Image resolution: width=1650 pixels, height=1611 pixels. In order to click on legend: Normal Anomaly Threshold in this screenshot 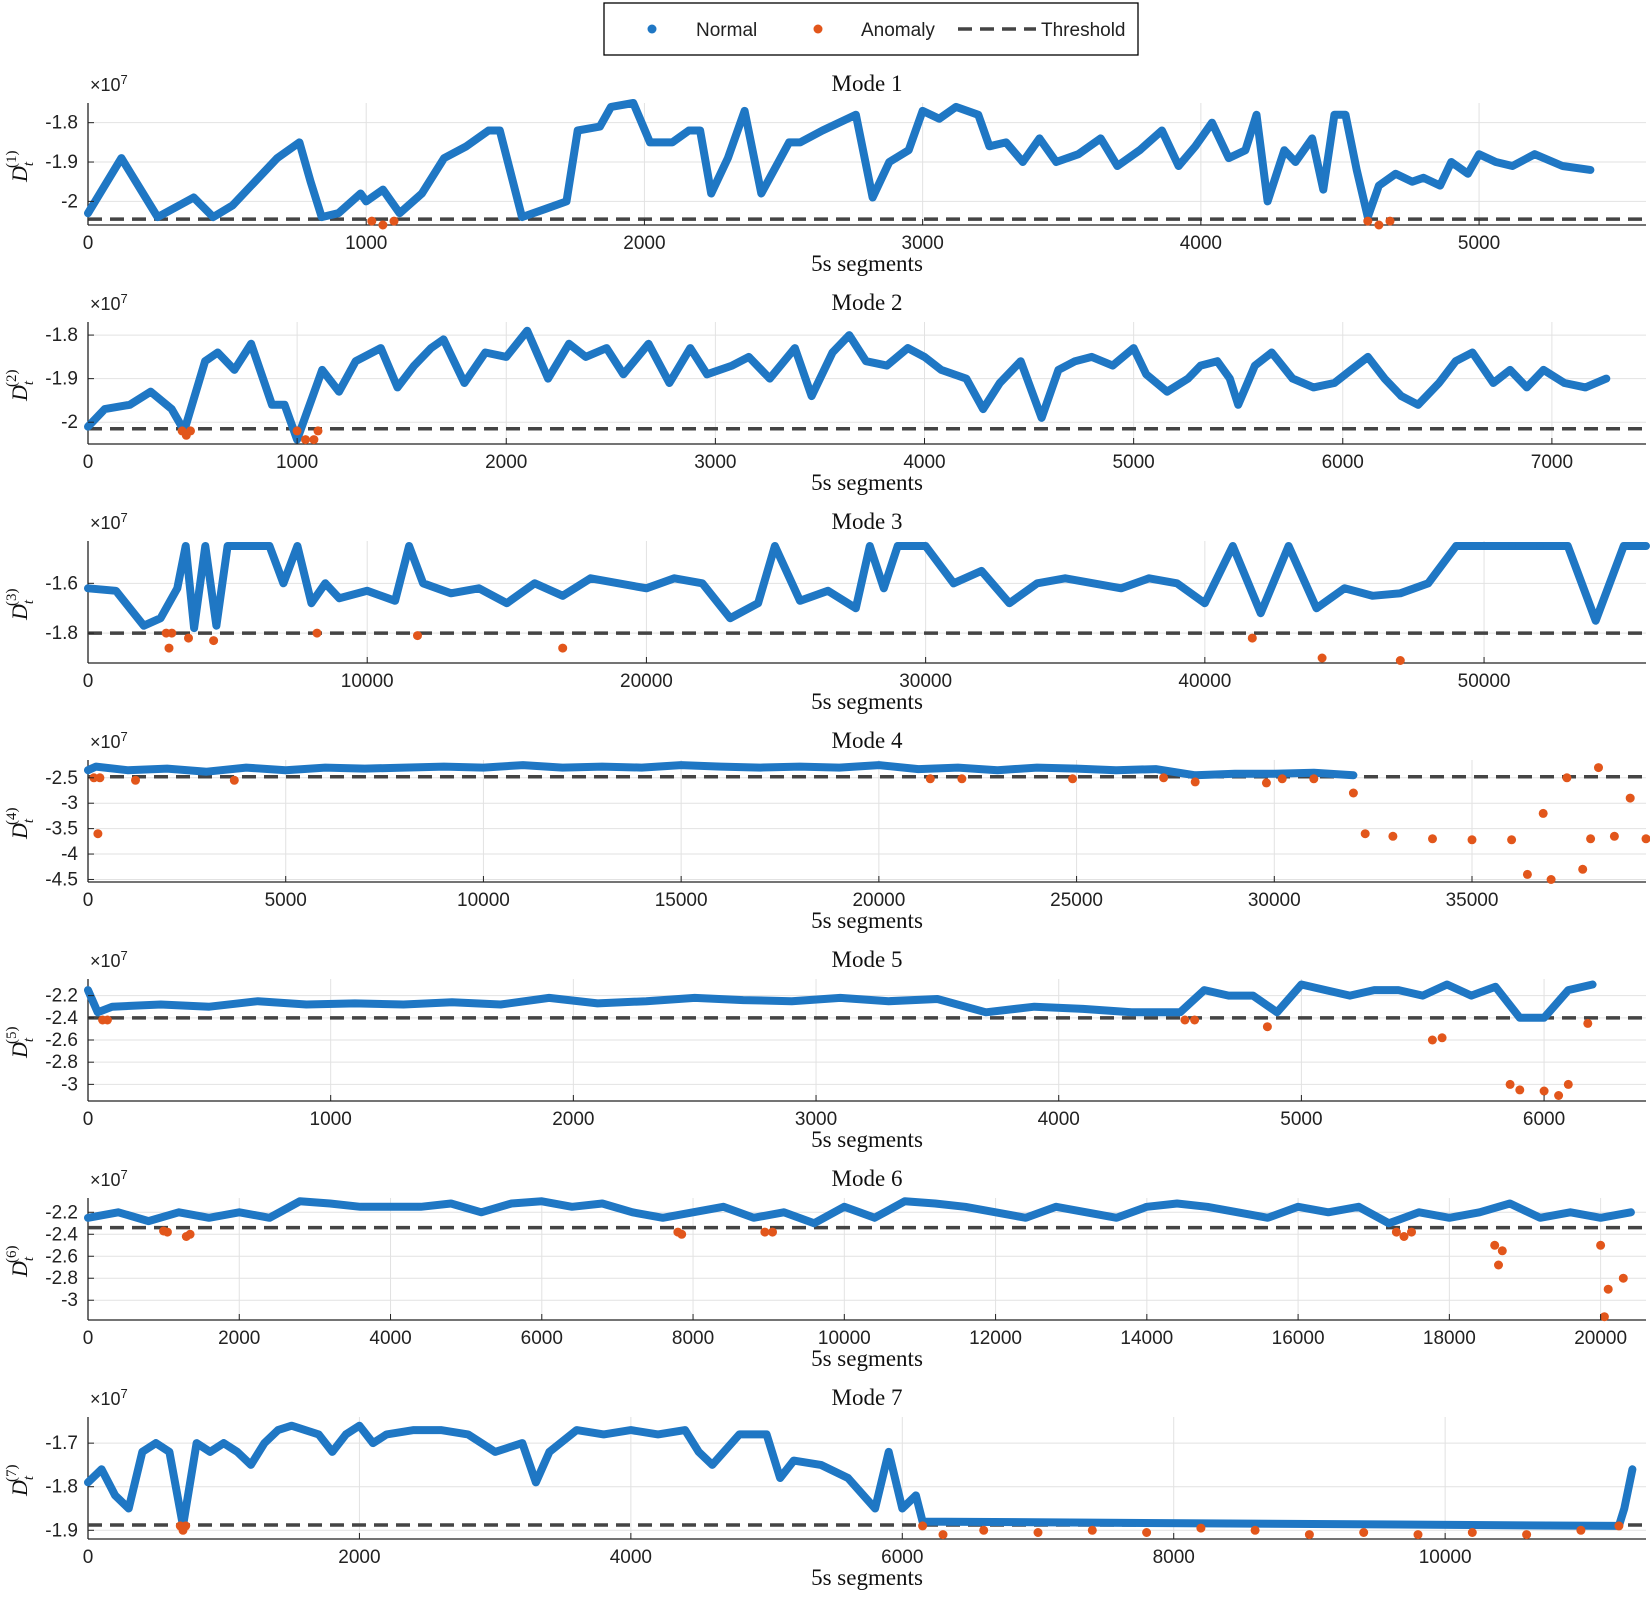, I will do `click(871, 29)`.